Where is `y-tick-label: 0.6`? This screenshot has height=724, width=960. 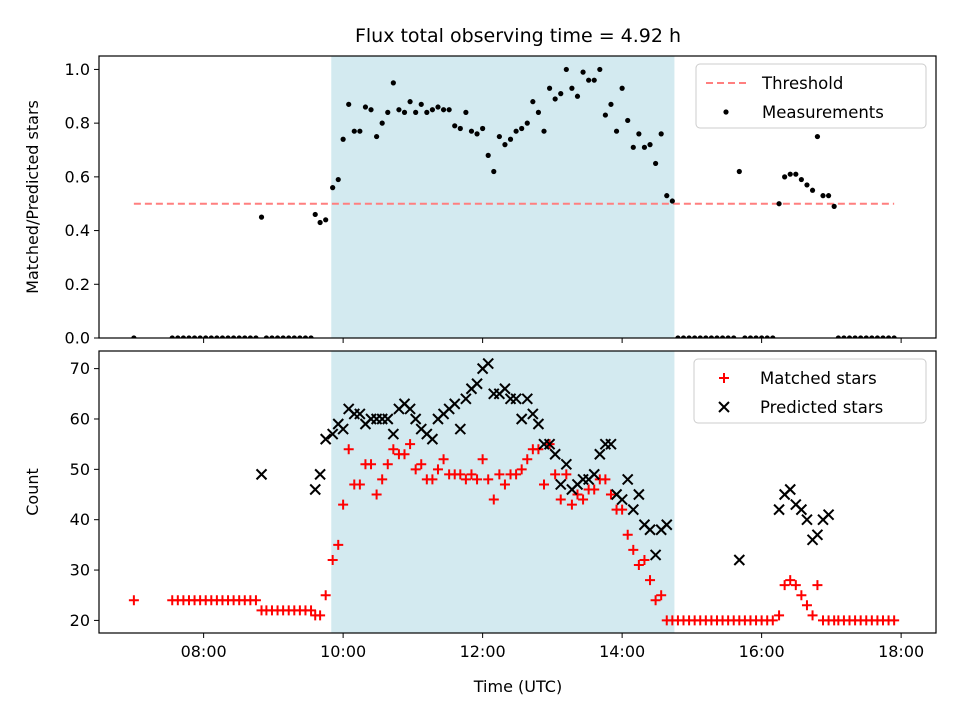
y-tick-label: 0.6 is located at coordinates (77, 176).